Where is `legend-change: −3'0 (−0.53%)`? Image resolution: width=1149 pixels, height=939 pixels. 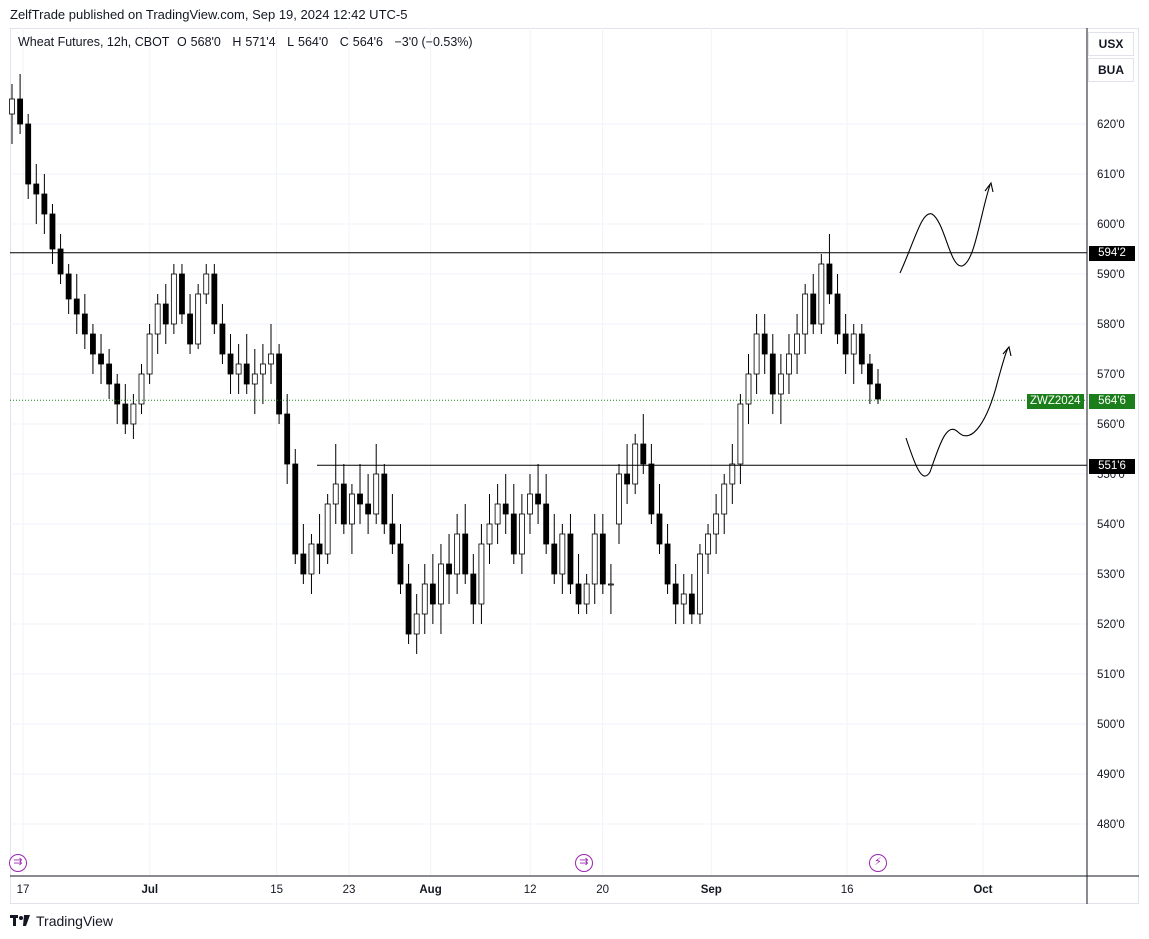 legend-change: −3'0 (−0.53%) is located at coordinates (433, 42).